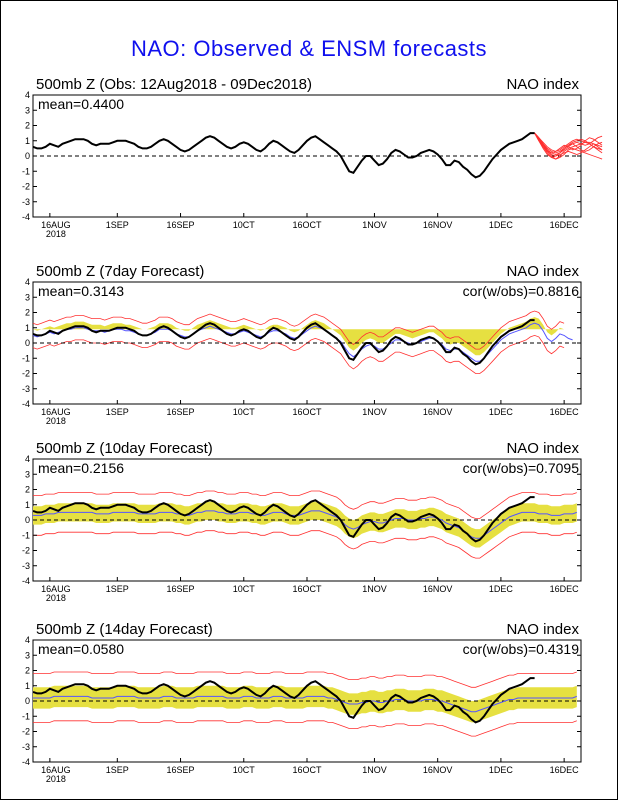 The width and height of the screenshot is (618, 800). What do you see at coordinates (521, 649) in the screenshot?
I see `correlation-label: cor(w/obs)=0.4319` at bounding box center [521, 649].